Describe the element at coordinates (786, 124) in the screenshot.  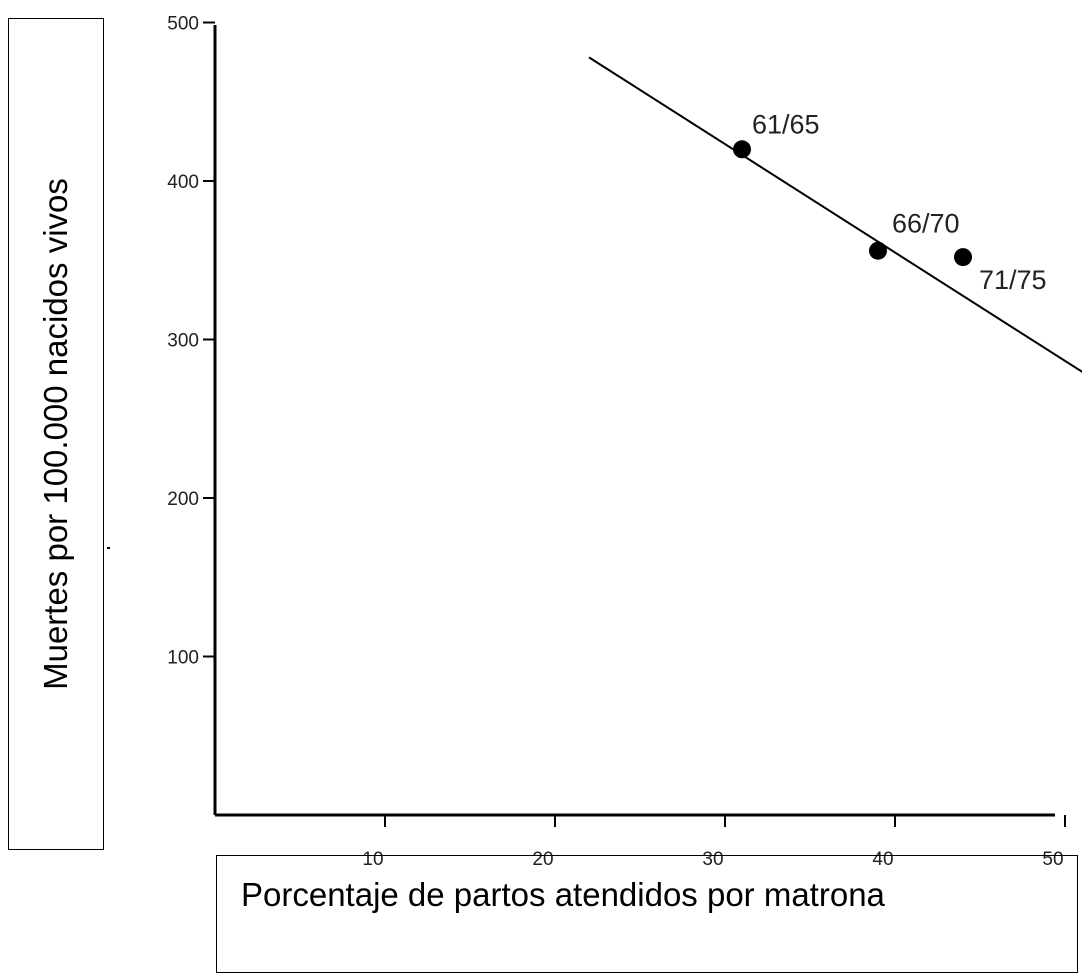
I see `data-point-label: 61/65` at that location.